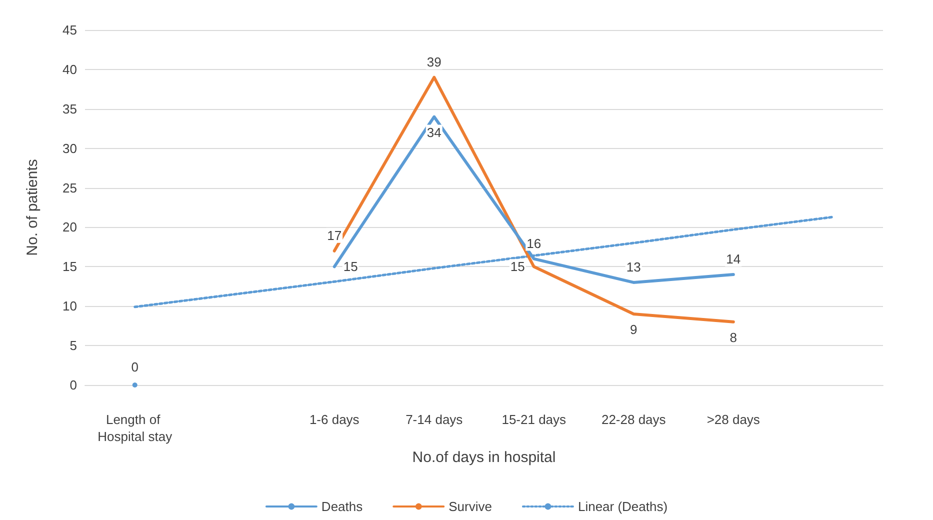 This screenshot has height=520, width=933. What do you see at coordinates (73, 346) in the screenshot?
I see `y-tick-label: 5` at bounding box center [73, 346].